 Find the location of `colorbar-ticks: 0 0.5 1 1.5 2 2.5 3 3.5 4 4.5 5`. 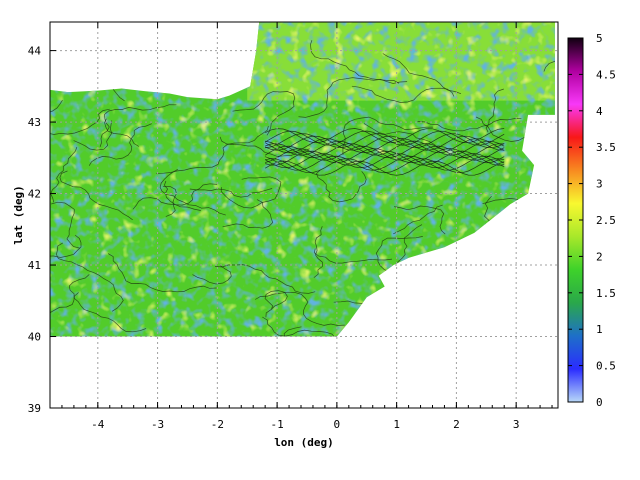

colorbar-ticks: 0 0.5 1 1.5 2 2.5 3 3.5 4 4.5 5 is located at coordinates (592, 220).